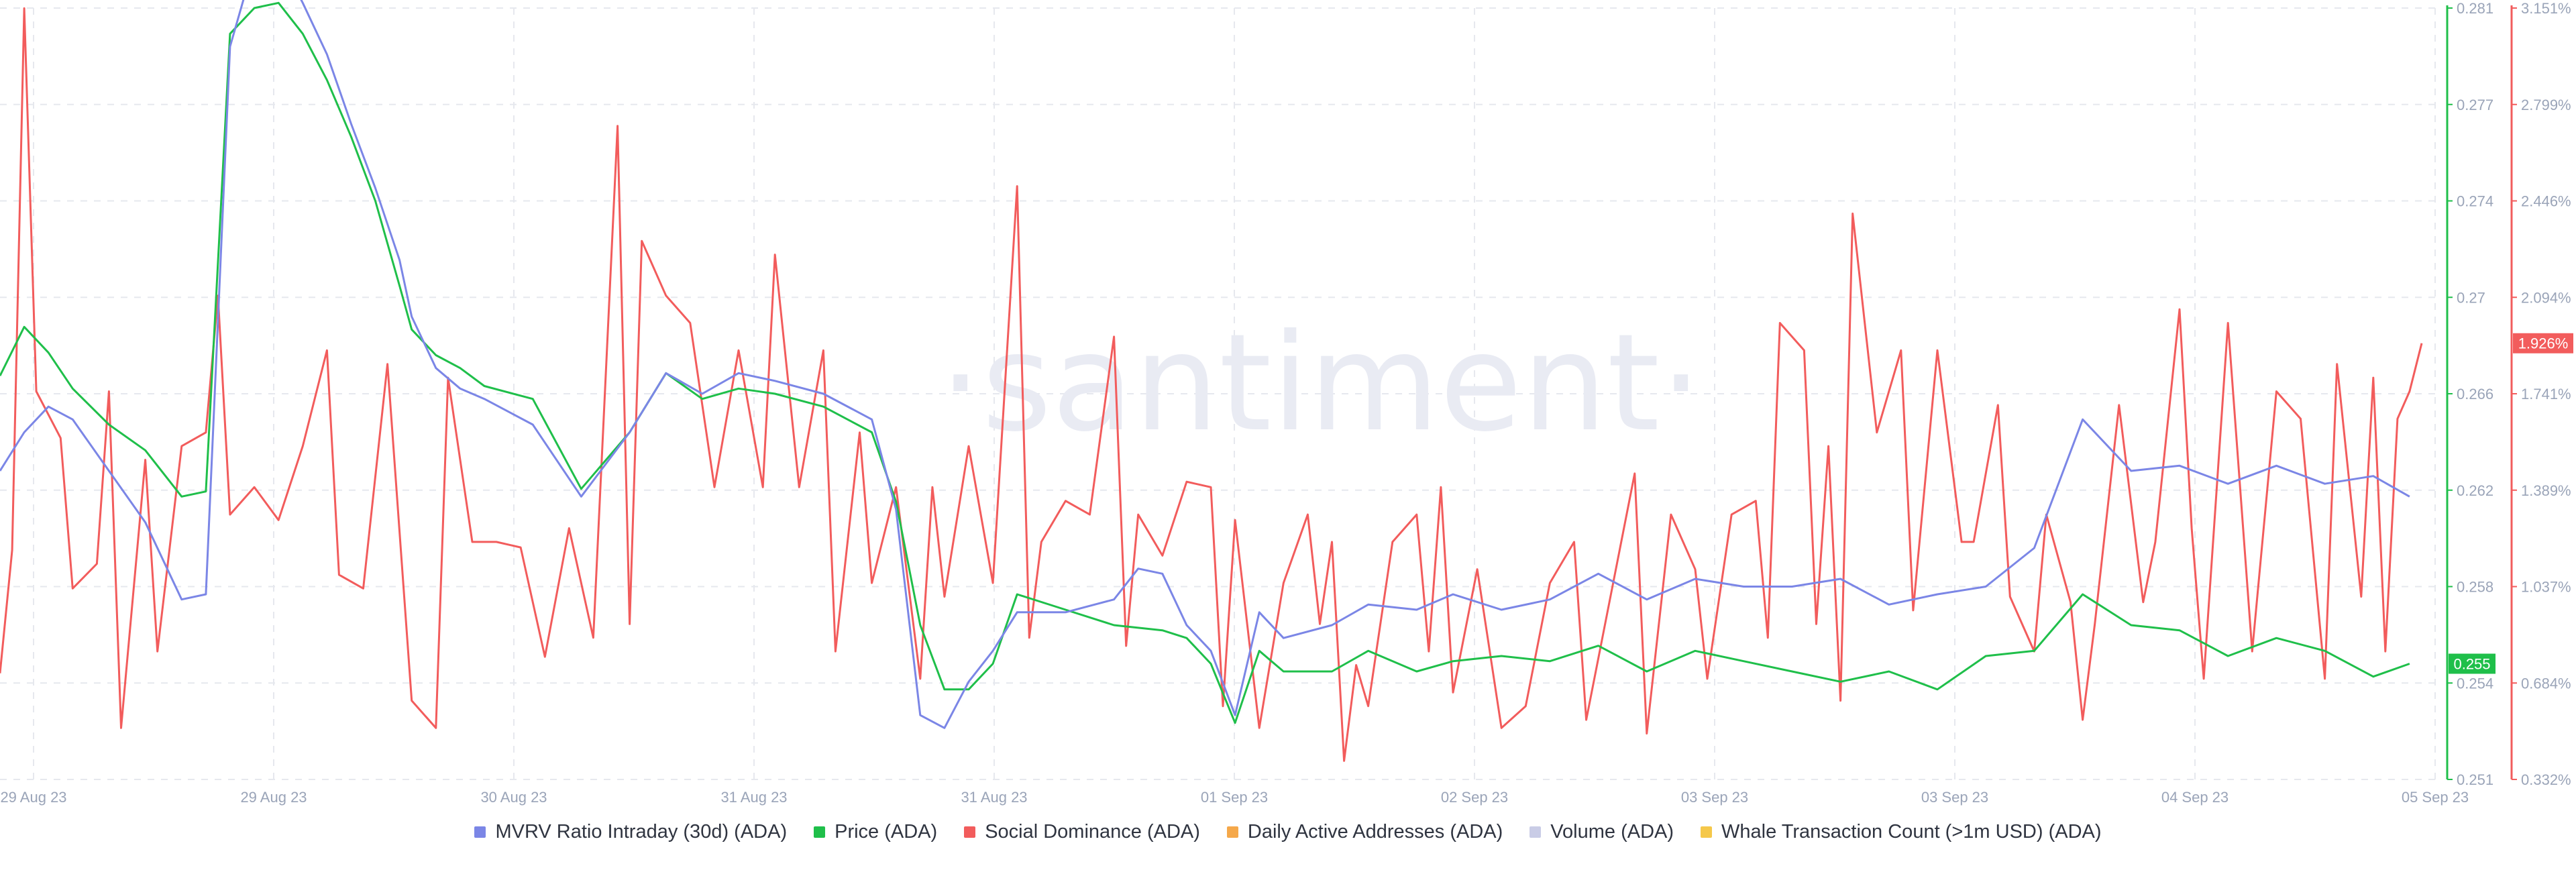  Describe the element at coordinates (2546, 780) in the screenshot. I see `social-tick-label: 0.332%` at that location.